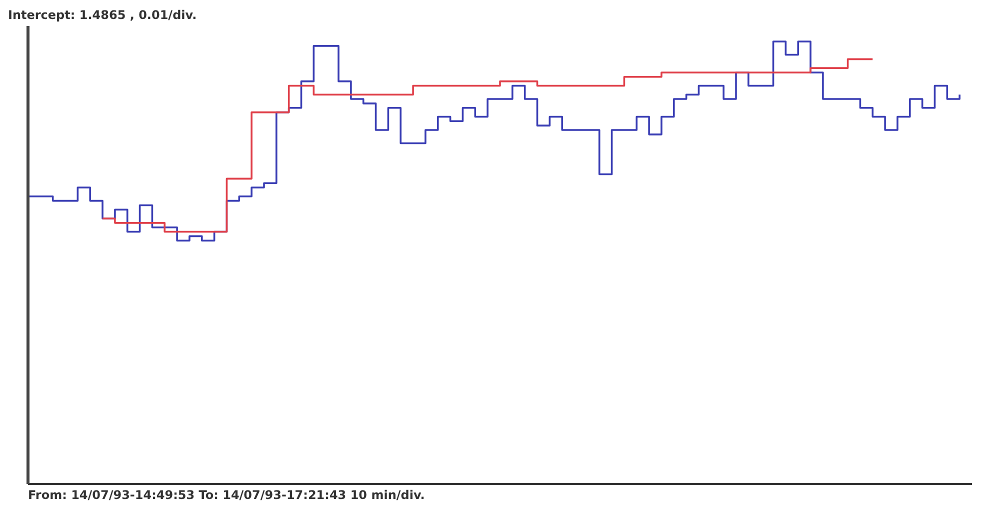 The height and width of the screenshot is (506, 982). What do you see at coordinates (103, 15) in the screenshot?
I see `chart-title: Intercept: 1.4865 , 0.01/div.` at bounding box center [103, 15].